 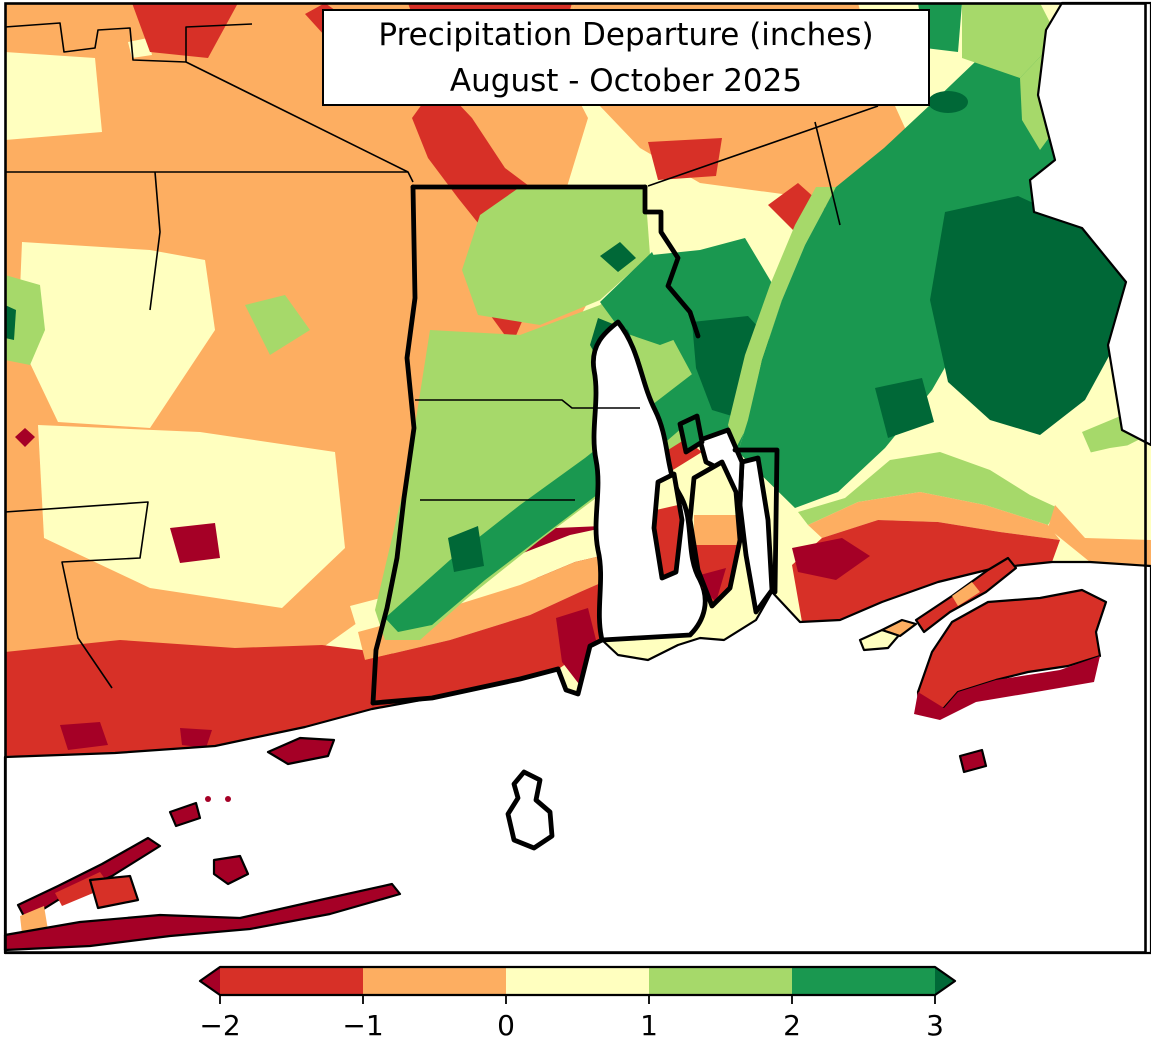 I want to click on ocean-northeast, so click(x=1089, y=224).